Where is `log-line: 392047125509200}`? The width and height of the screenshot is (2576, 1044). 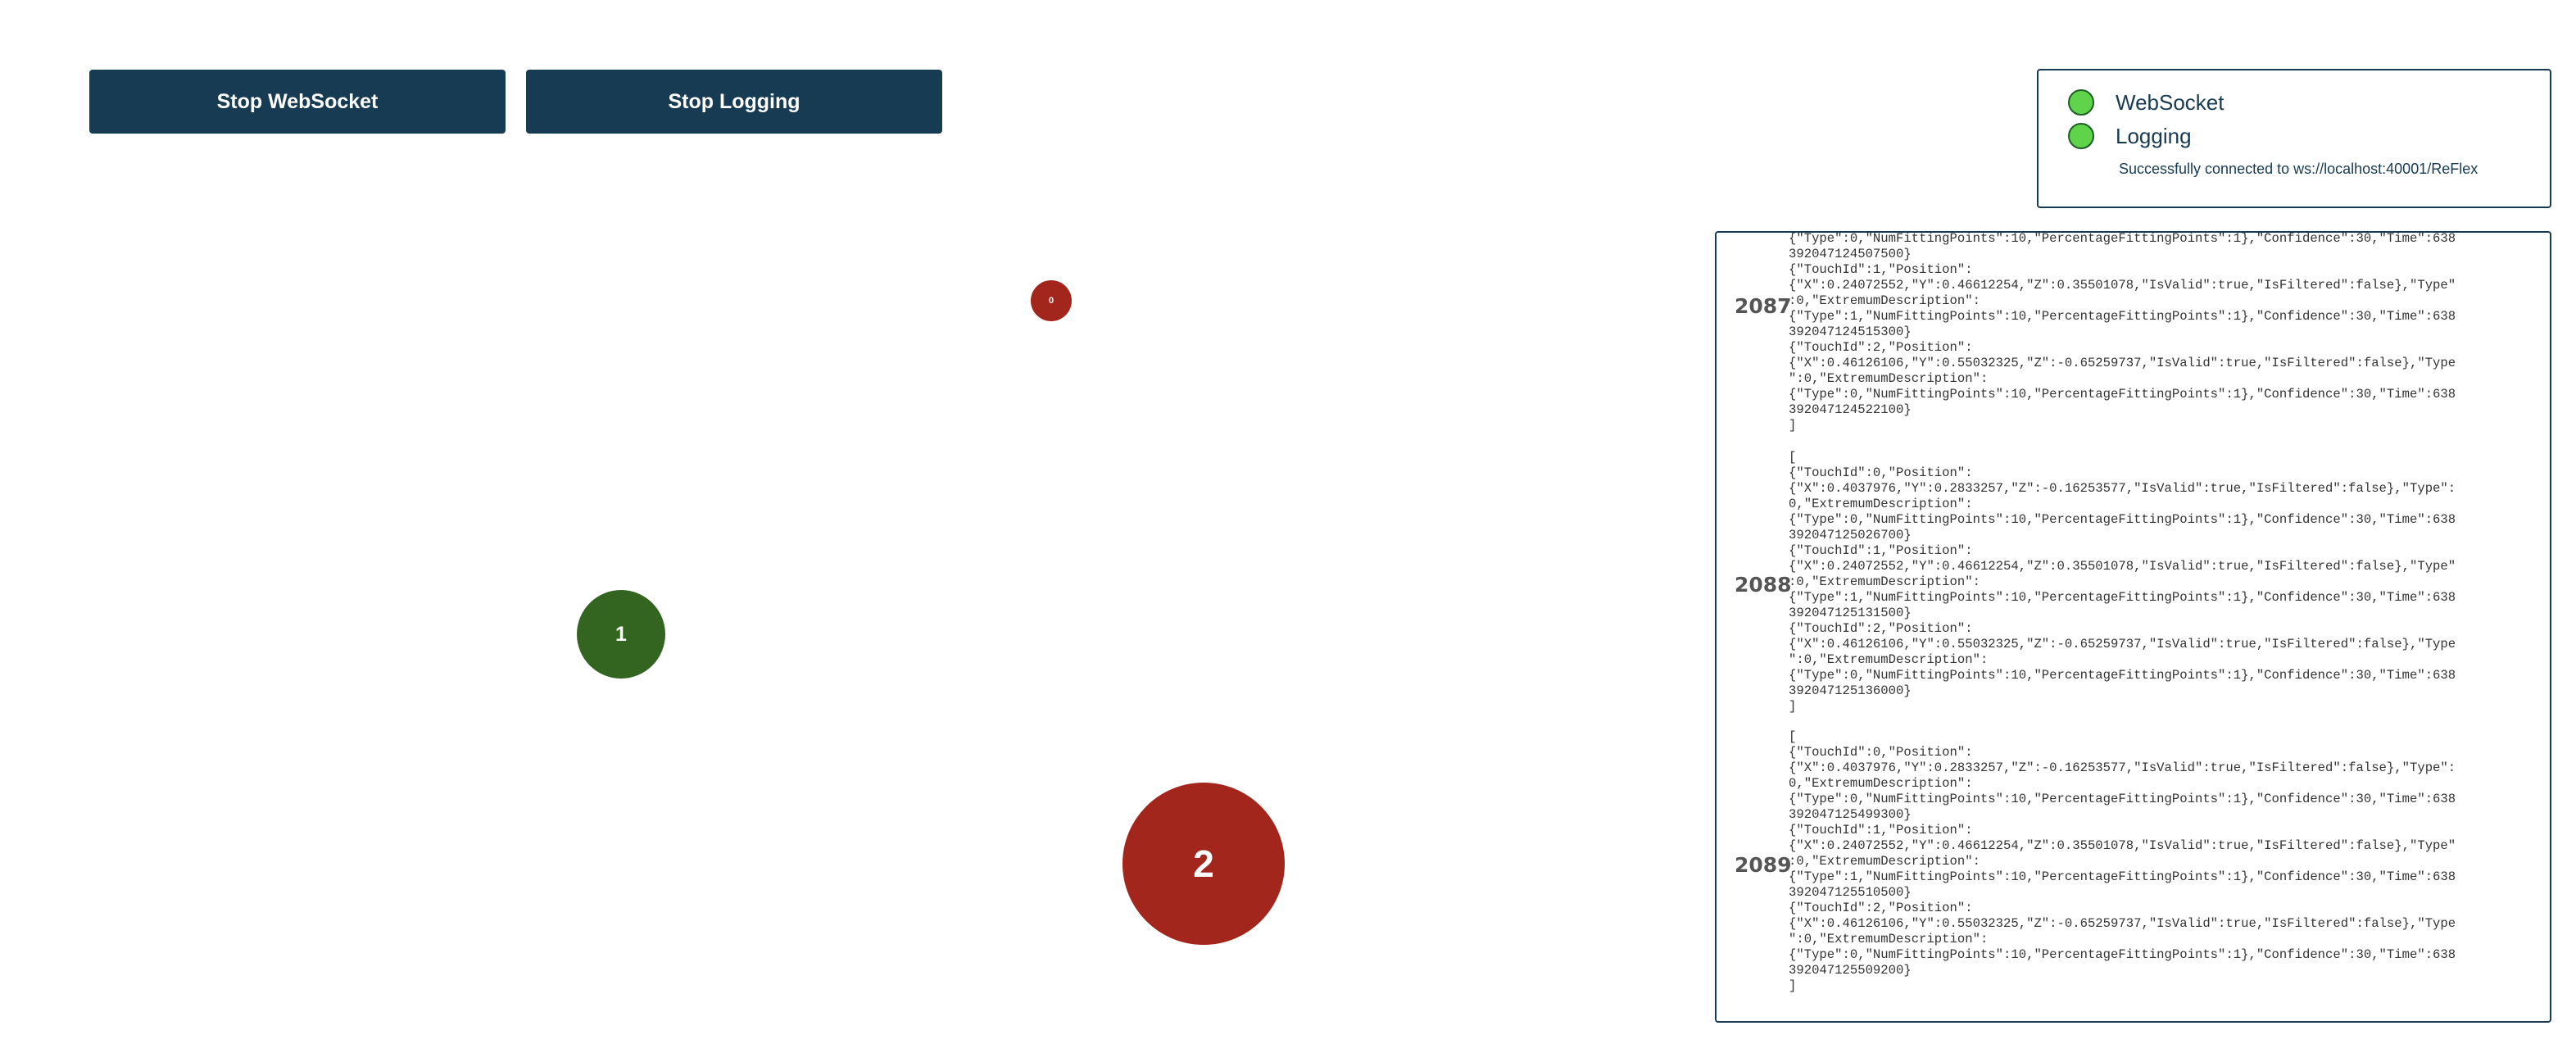
log-line: 392047125509200} is located at coordinates (1851, 971).